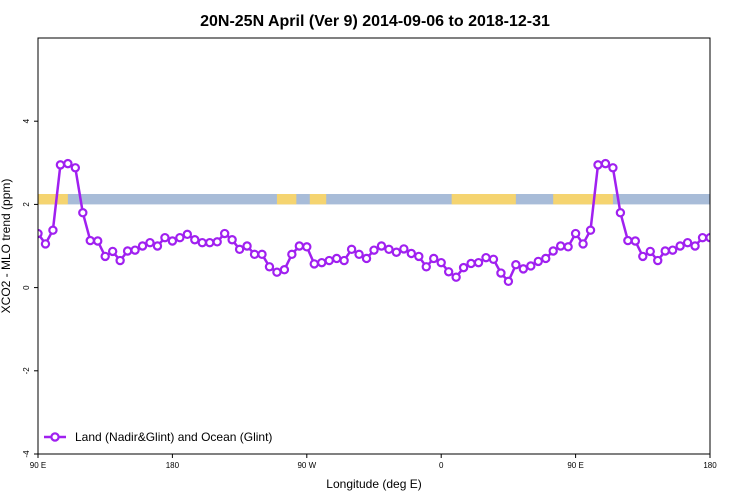 The image size is (750, 500). What do you see at coordinates (26, 454) in the screenshot?
I see `y-tick-label-0: -4` at bounding box center [26, 454].